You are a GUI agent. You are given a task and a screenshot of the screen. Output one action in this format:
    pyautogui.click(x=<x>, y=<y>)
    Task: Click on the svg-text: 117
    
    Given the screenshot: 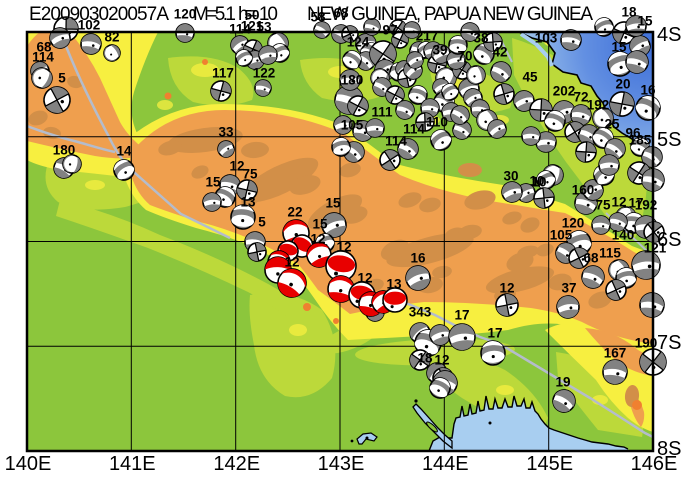 What is the action you would take?
    pyautogui.click(x=223, y=73)
    